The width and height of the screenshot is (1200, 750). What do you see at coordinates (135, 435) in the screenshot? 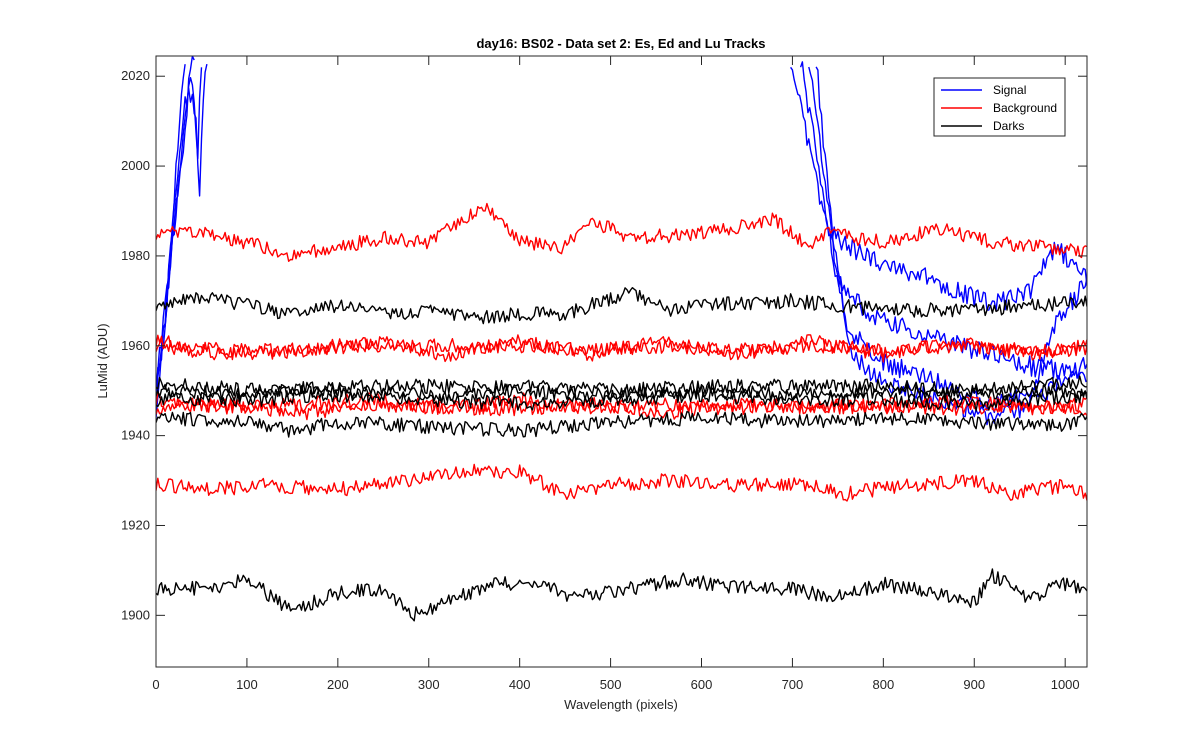
I see `y-tick-label: 1940` at bounding box center [135, 435].